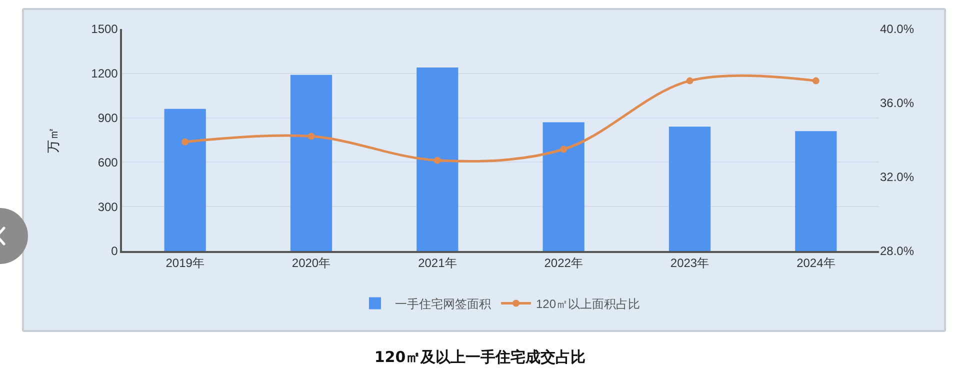  What do you see at coordinates (108, 207) in the screenshot?
I see `y-tick-label: 300` at bounding box center [108, 207].